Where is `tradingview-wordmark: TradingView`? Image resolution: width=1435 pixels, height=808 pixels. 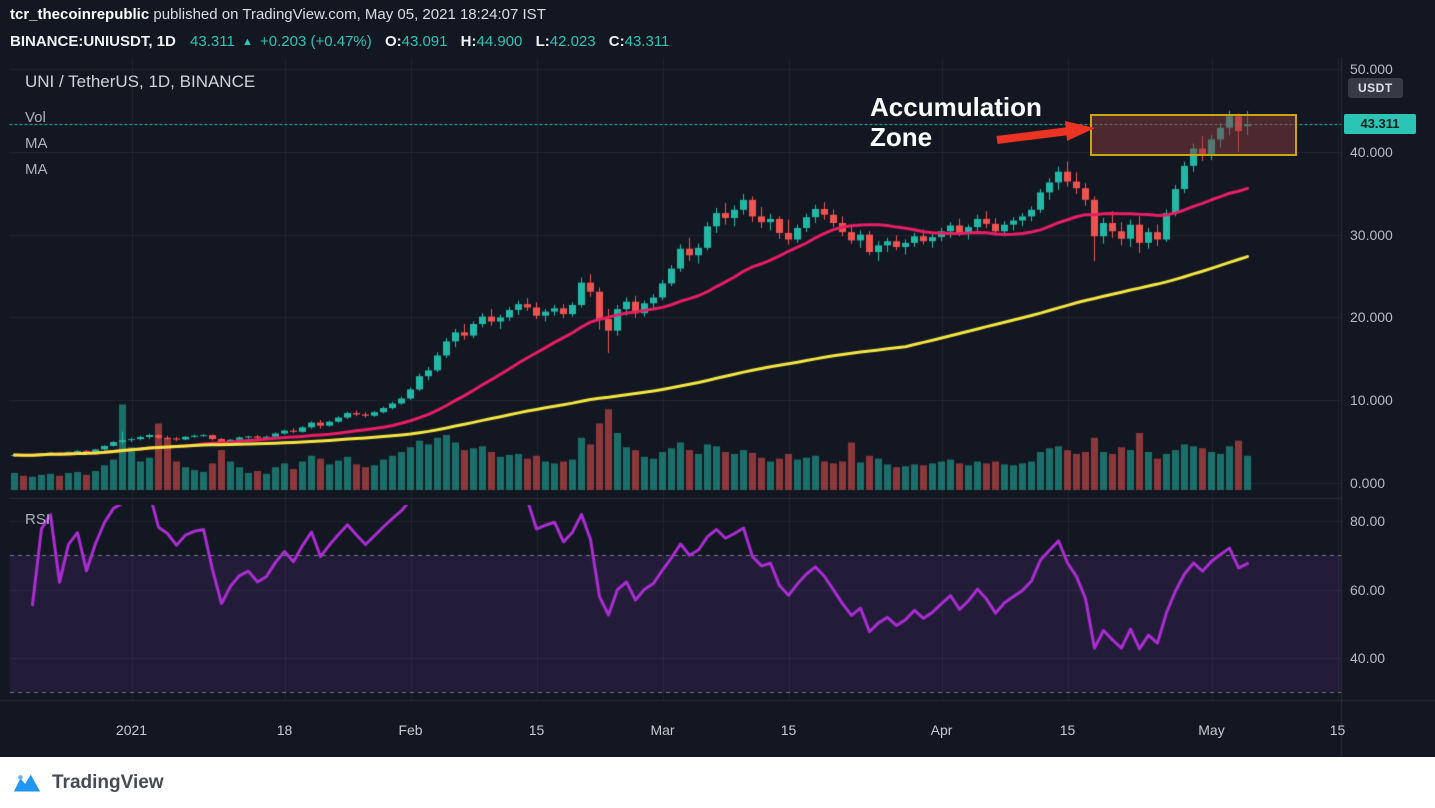
tradingview-wordmark: TradingView is located at coordinates (108, 782).